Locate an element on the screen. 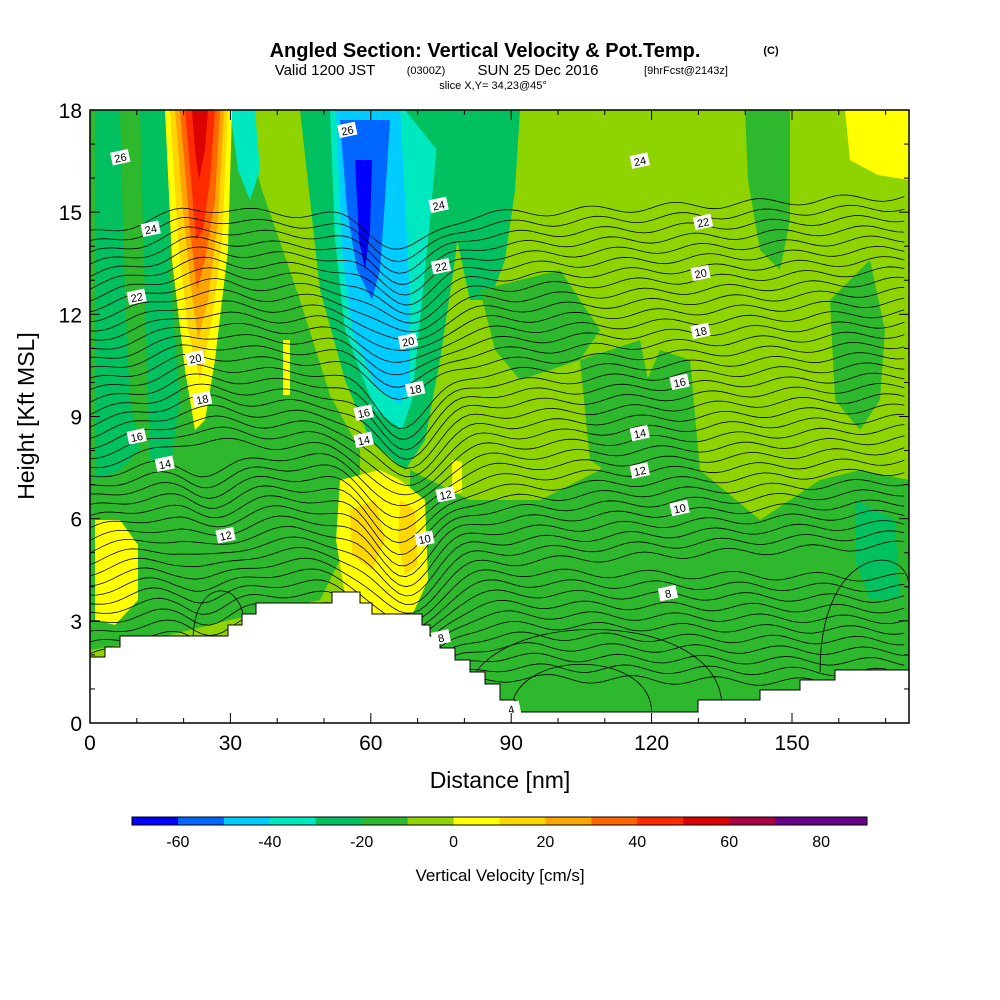 This screenshot has width=1000, height=1000. y-tick-label: 3 is located at coordinates (76, 622).